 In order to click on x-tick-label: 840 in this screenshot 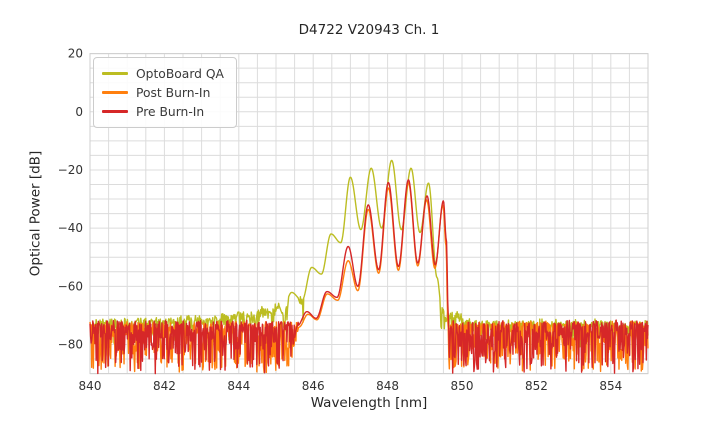, I will do `click(90, 386)`.